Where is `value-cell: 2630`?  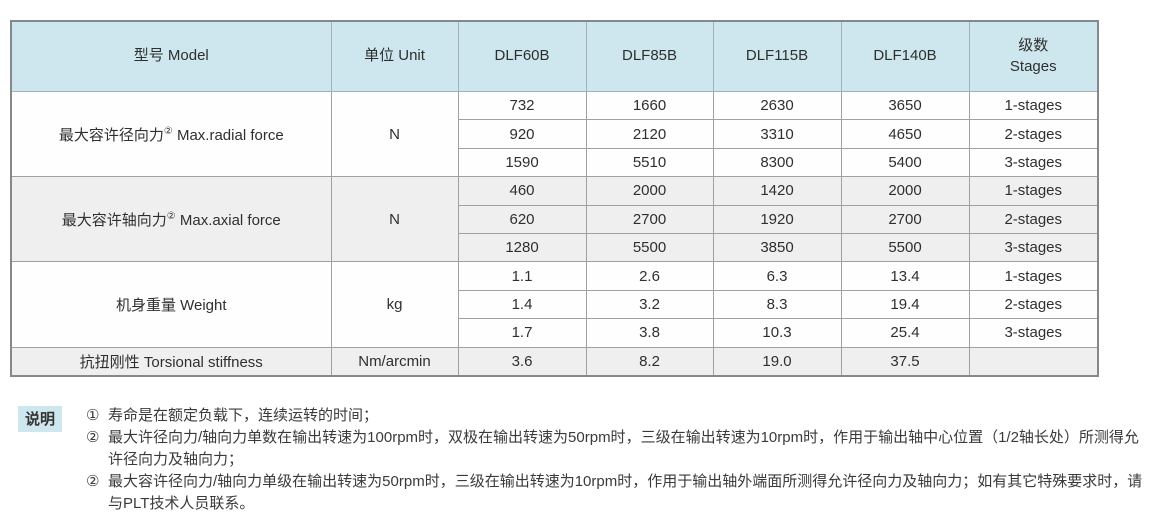
value-cell: 2630 is located at coordinates (777, 105).